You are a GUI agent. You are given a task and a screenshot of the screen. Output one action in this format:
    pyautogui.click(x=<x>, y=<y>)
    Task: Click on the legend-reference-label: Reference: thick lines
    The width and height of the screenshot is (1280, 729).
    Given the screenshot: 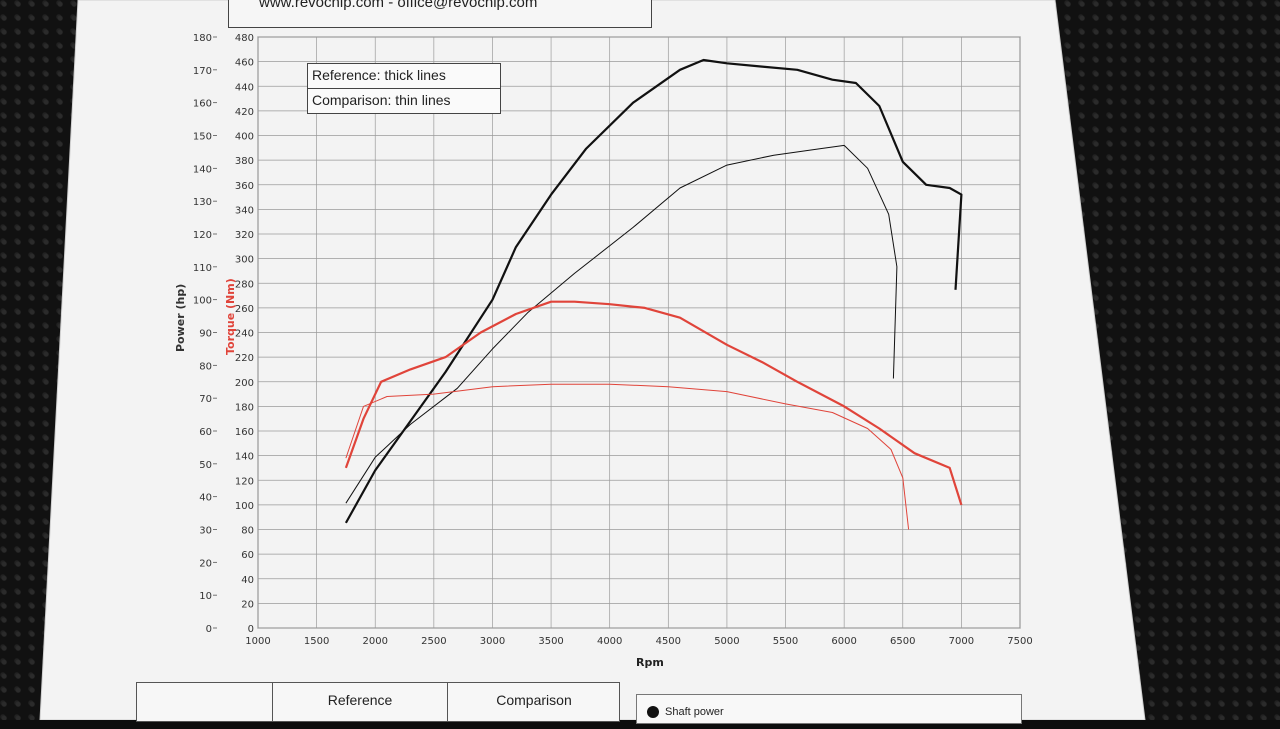 What is the action you would take?
    pyautogui.click(x=379, y=75)
    